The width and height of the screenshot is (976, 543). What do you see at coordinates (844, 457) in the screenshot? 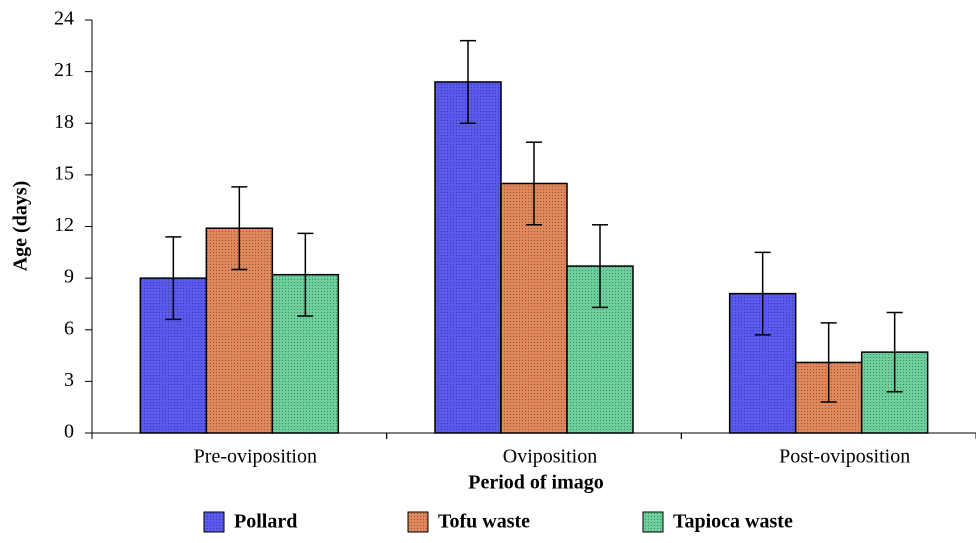
I see `x-tick-label: Post-oviposition` at bounding box center [844, 457].